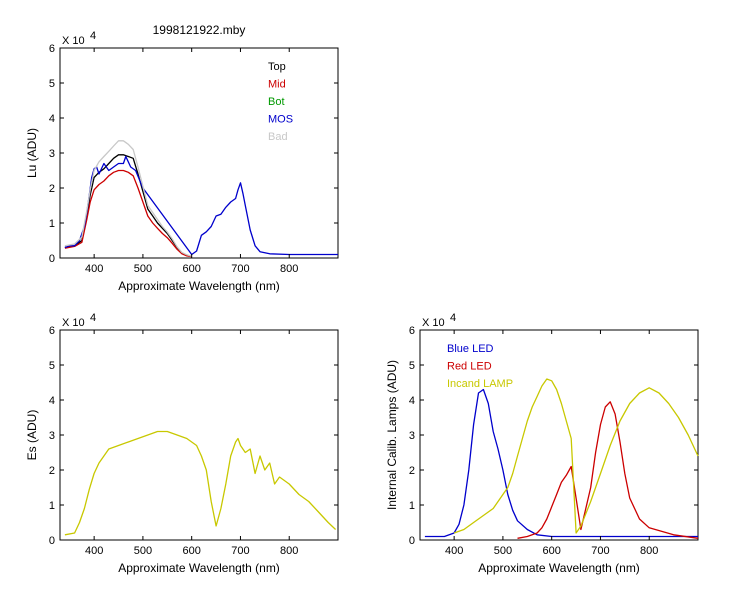 This screenshot has width=750, height=600. What do you see at coordinates (199, 30) in the screenshot?
I see `page-title: 1998121922.mby` at bounding box center [199, 30].